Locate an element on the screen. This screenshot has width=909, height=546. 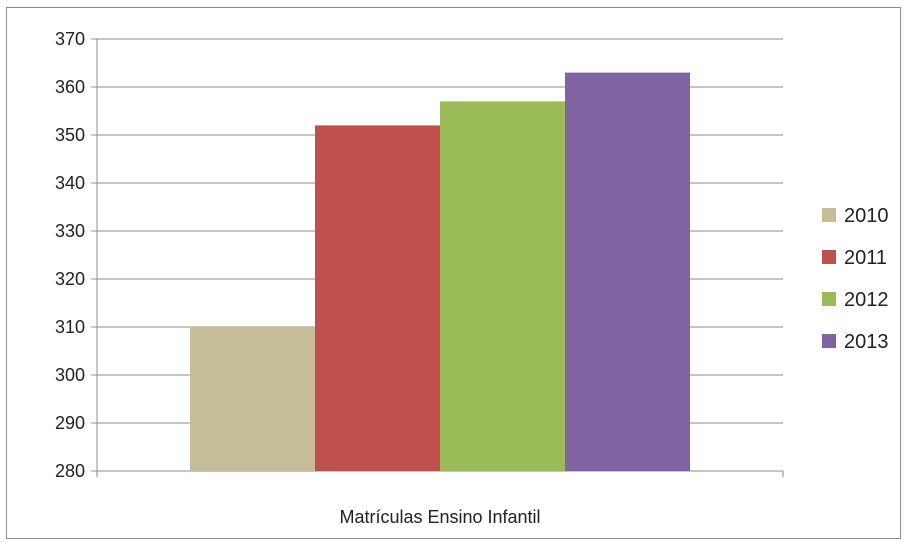
legend-swatch-2011 is located at coordinates (829, 257).